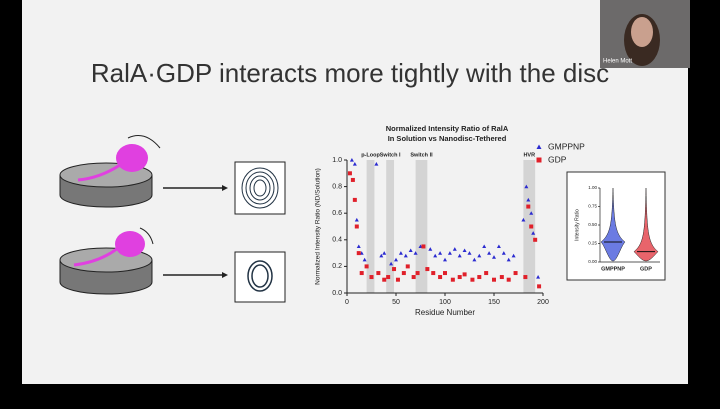 This screenshot has height=409, width=720. What do you see at coordinates (592, 243) in the screenshot?
I see `y-tick-label: 0.25` at bounding box center [592, 243].